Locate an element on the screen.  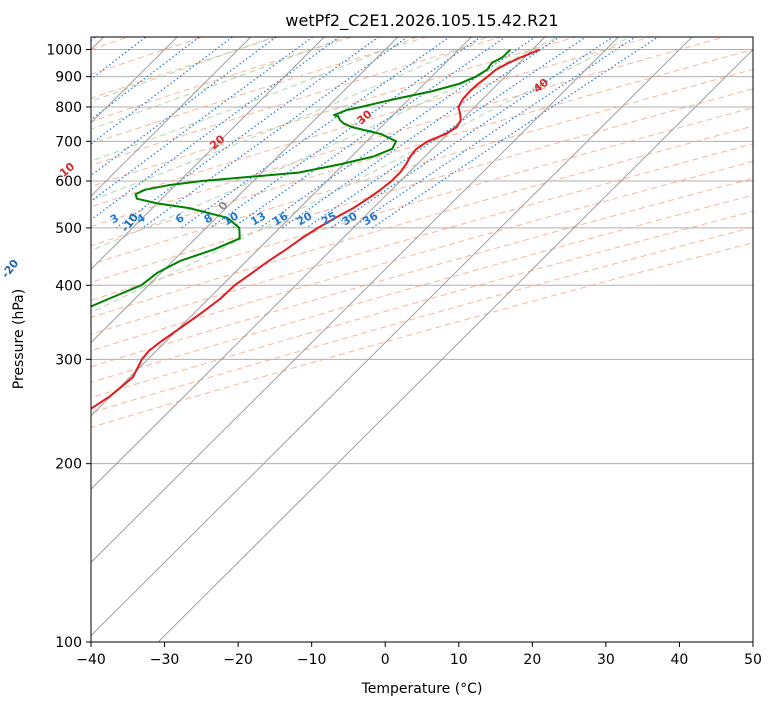
x-tick-label: 20 is located at coordinates (532, 660).